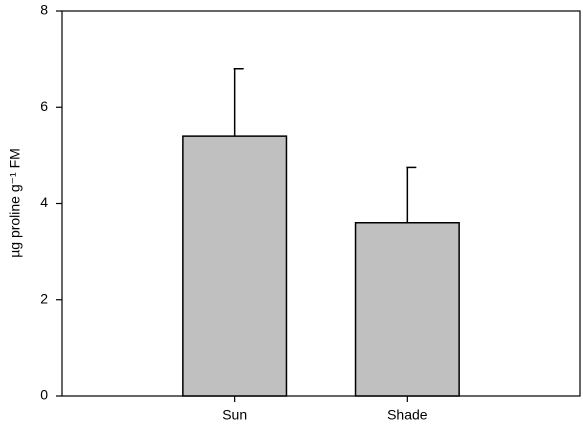 This screenshot has width=583, height=427. Describe the element at coordinates (44, 10) in the screenshot. I see `y-tick-label: 8` at that location.